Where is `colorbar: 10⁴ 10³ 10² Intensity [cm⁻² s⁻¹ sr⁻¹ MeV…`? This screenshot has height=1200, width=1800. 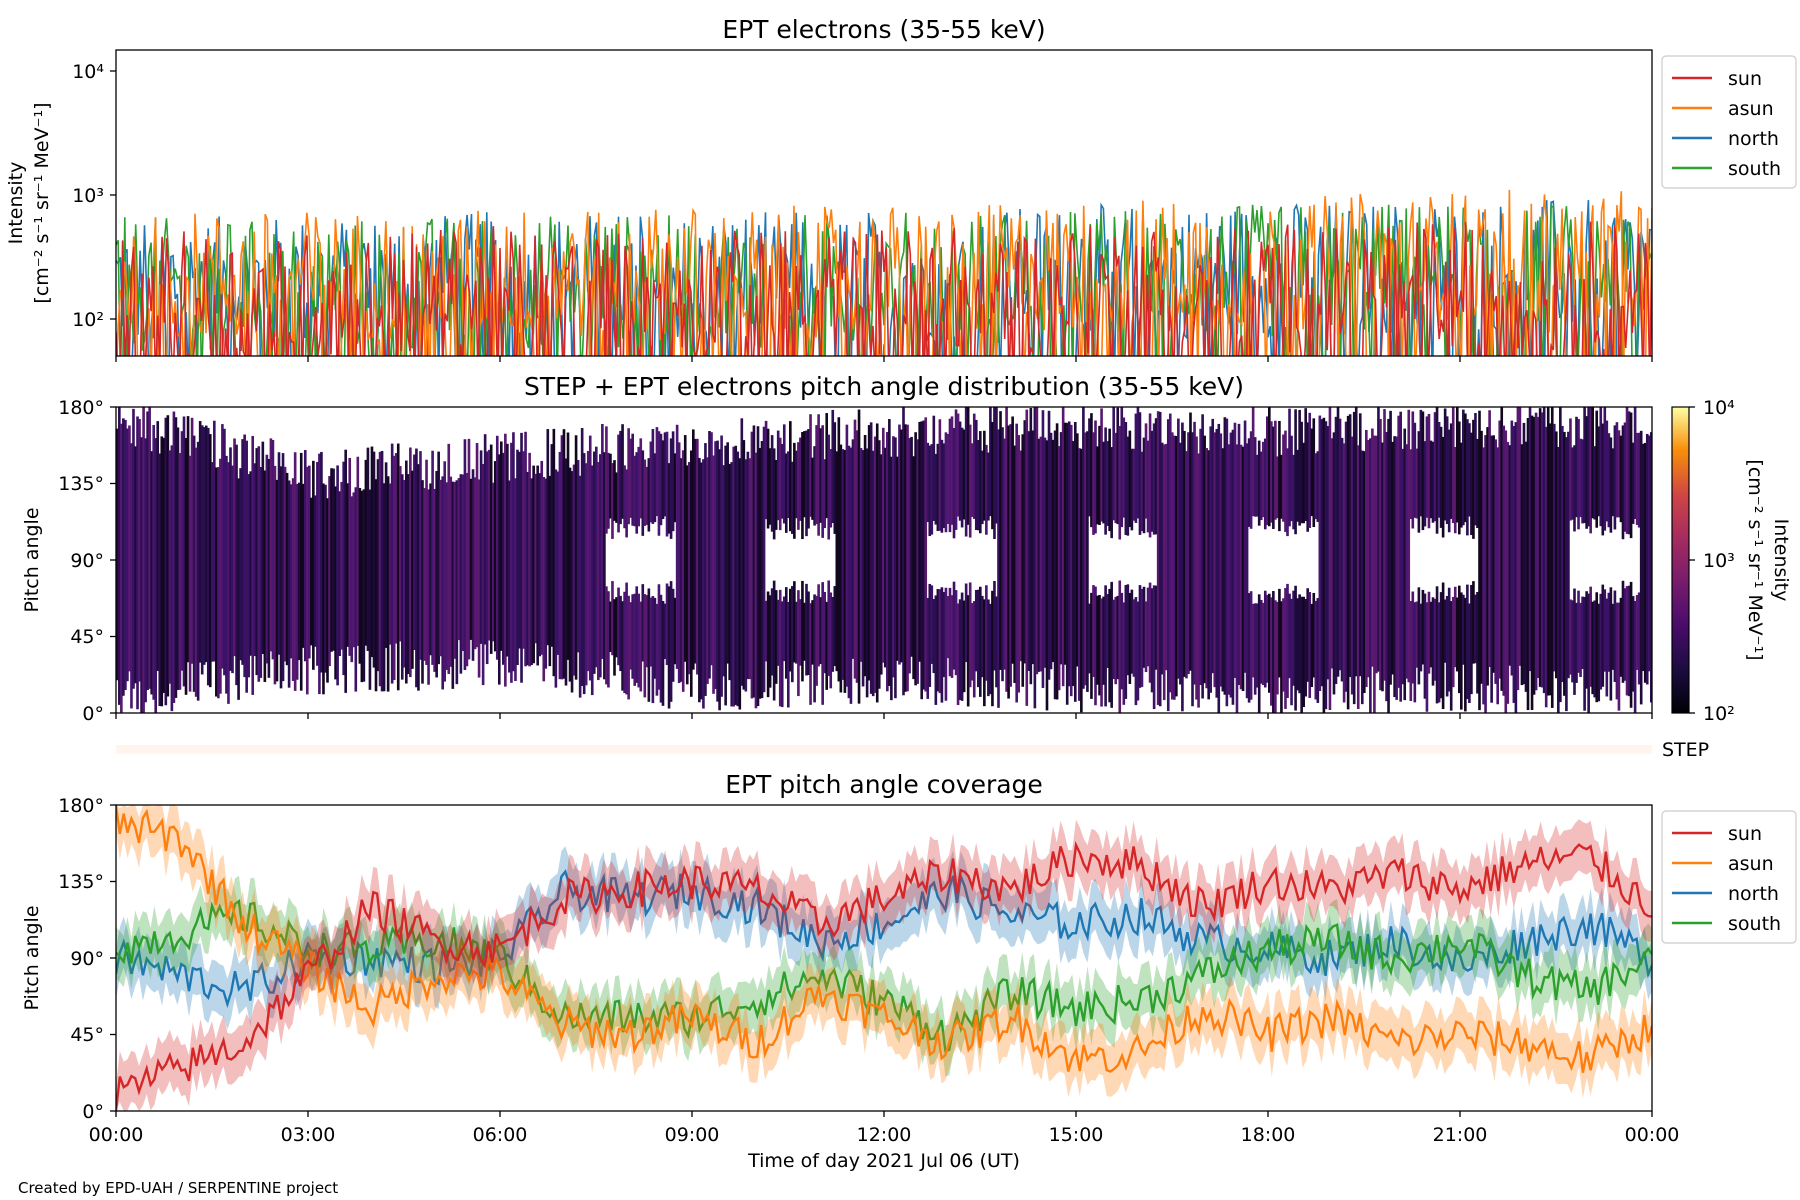 colorbar: 10⁴ 10³ 10² Intensity [cm⁻² s⁻¹ sr⁻¹ MeV… is located at coordinates (1731, 561).